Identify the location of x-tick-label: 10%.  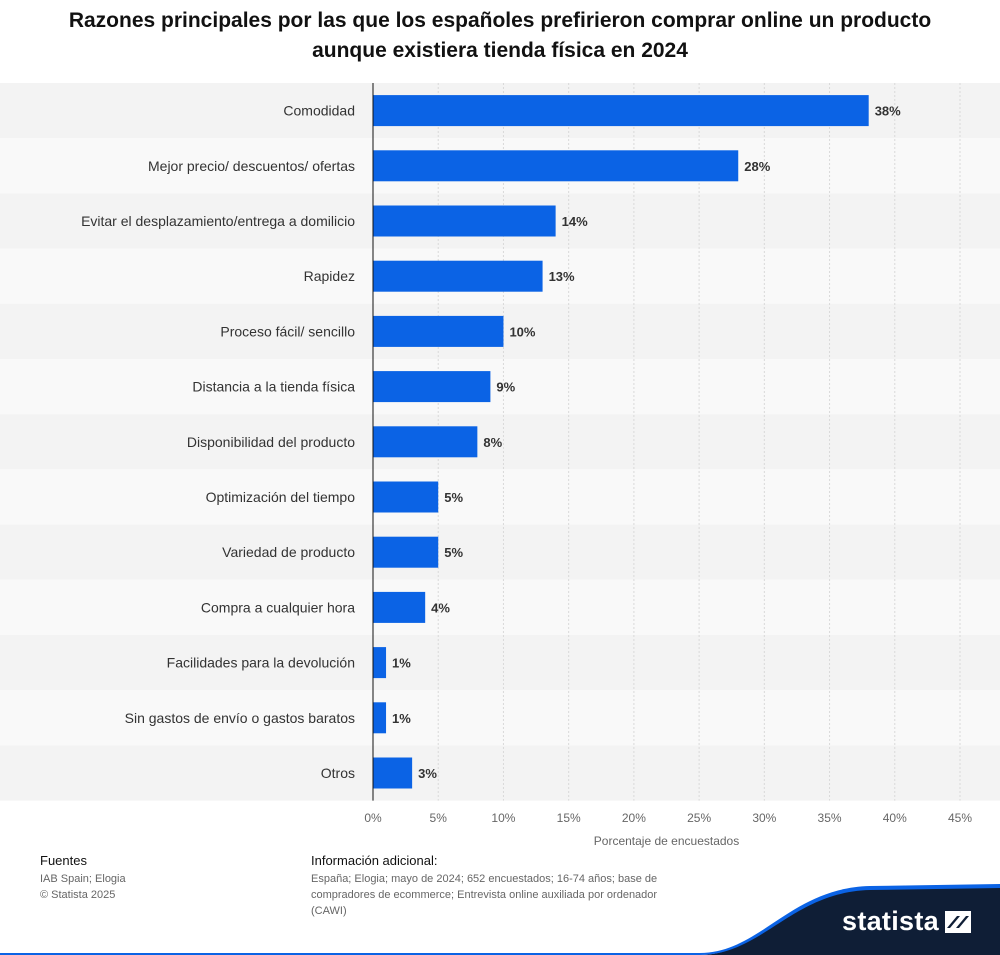
(503, 818).